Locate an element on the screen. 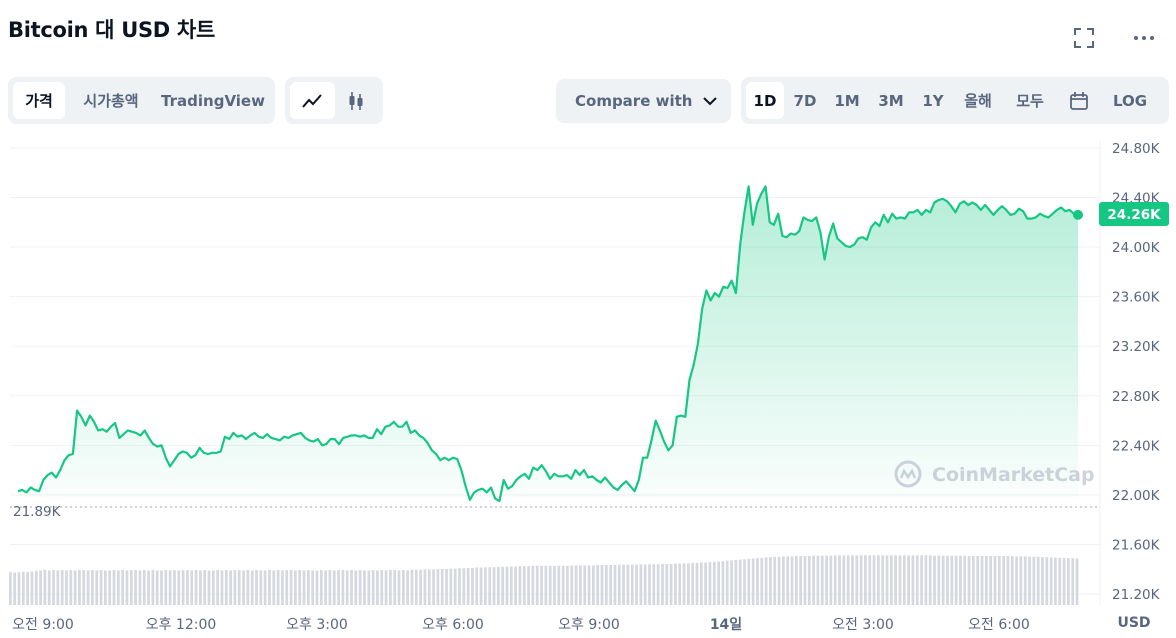 The image size is (1176, 638). y-tick-label: 22.40K is located at coordinates (1136, 446).